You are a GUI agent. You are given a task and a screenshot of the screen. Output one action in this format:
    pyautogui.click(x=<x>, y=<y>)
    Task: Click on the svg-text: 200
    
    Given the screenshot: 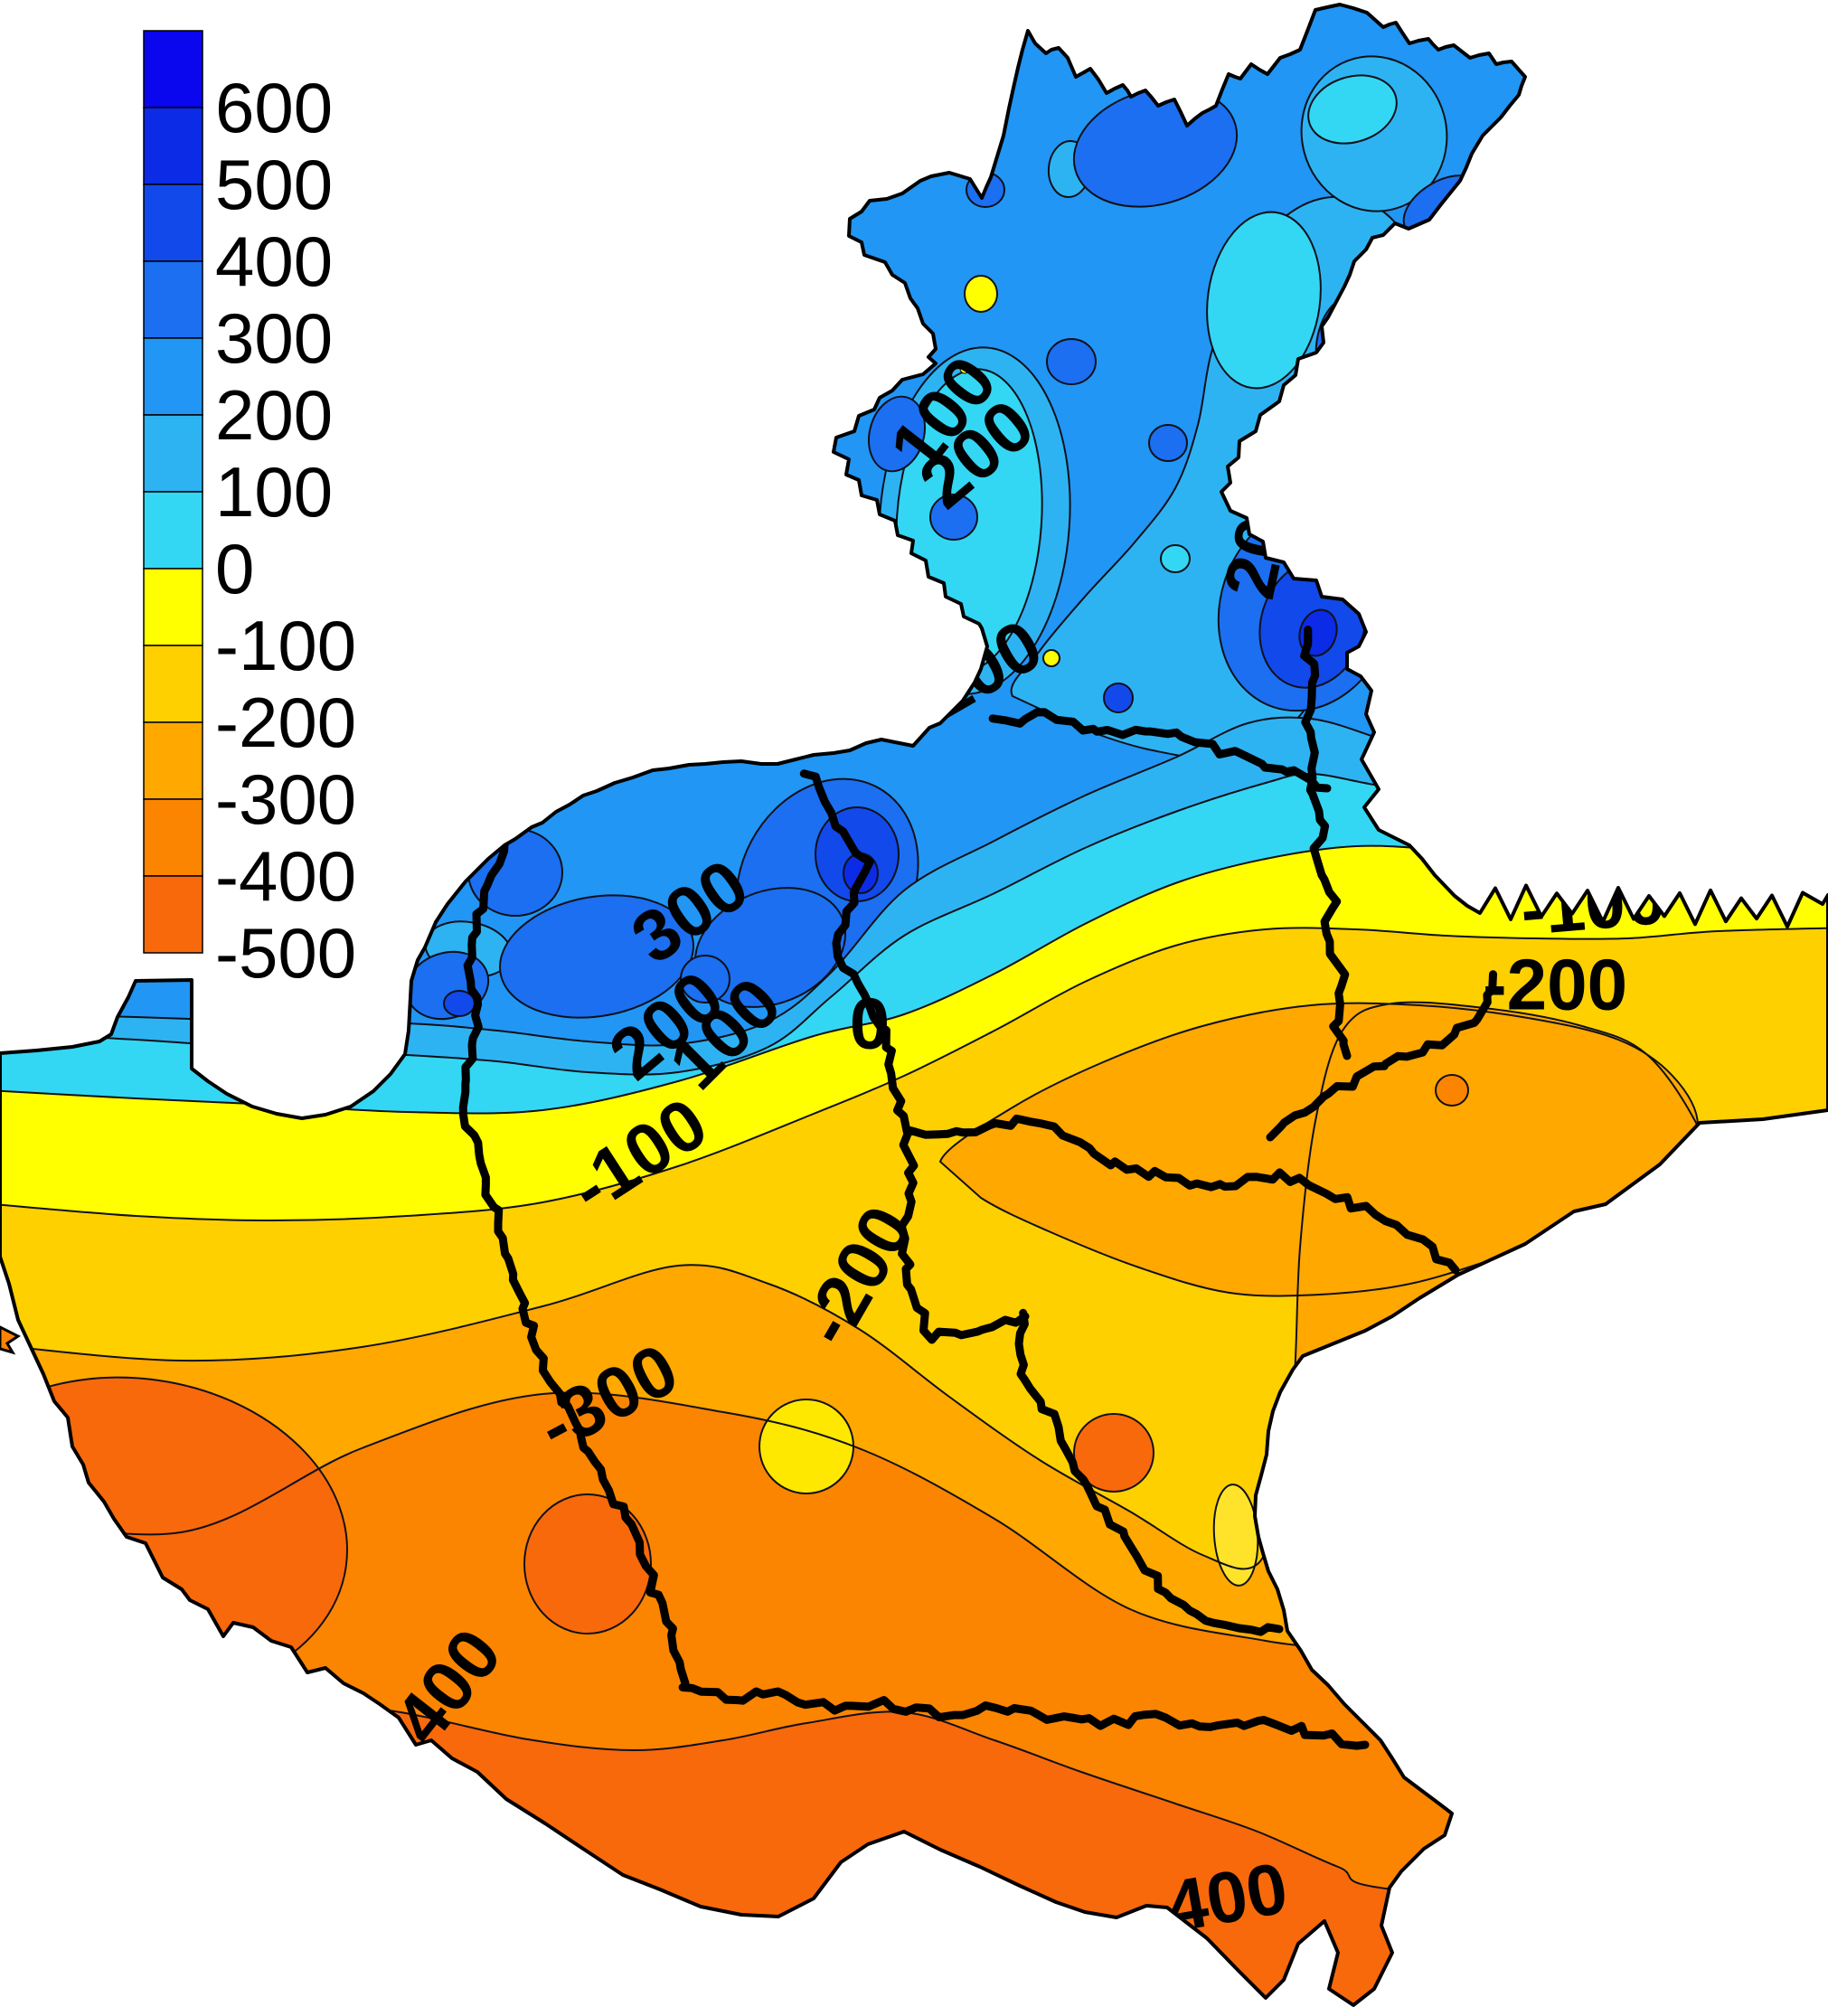 What is the action you would take?
    pyautogui.click(x=274, y=415)
    